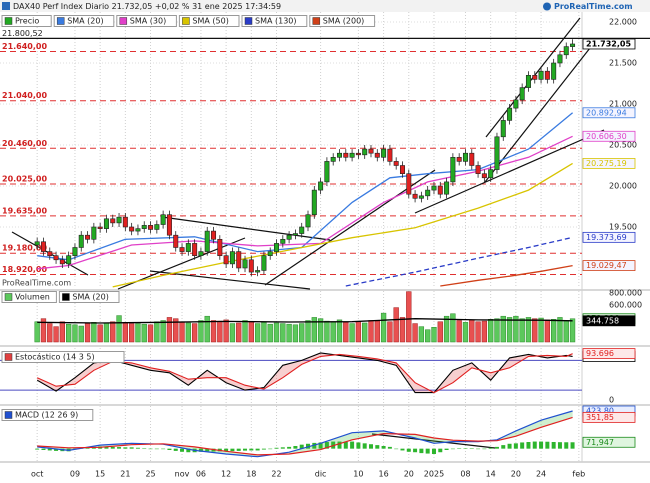  Describe the element at coordinates (434, 474) in the screenshot. I see `x-tick-label: 2025` at that location.